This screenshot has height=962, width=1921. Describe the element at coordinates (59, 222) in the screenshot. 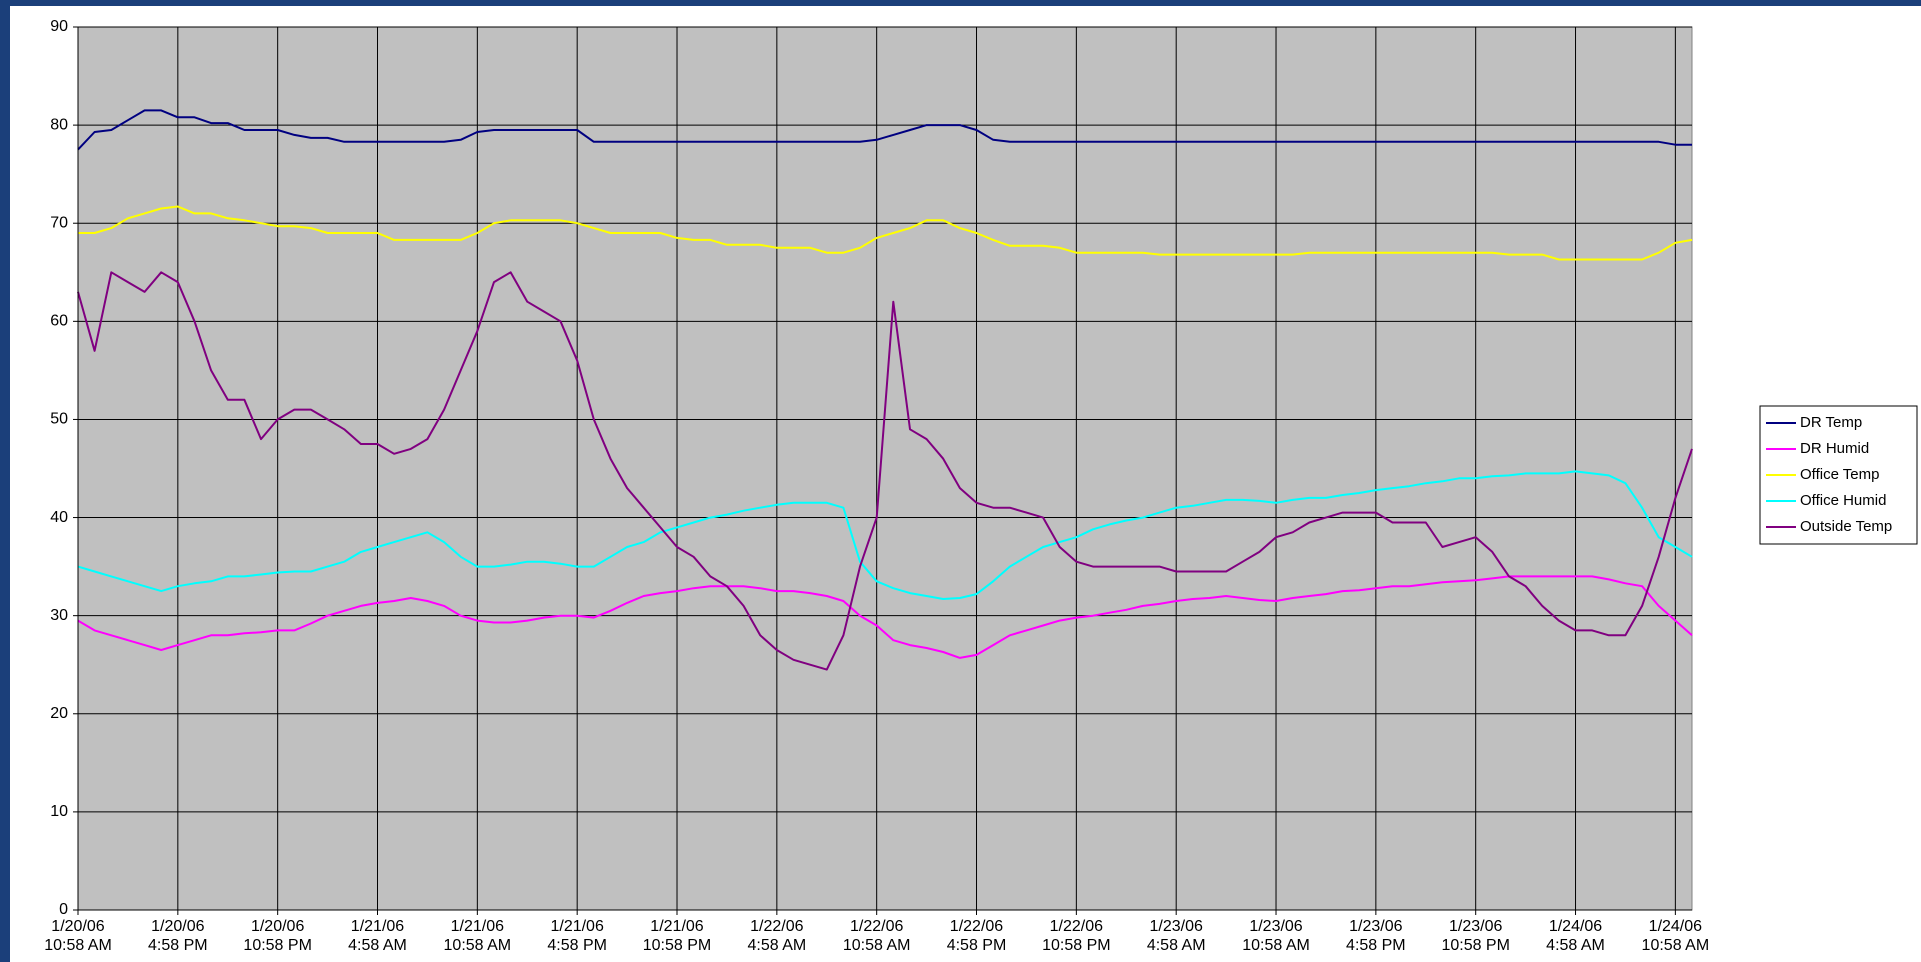

I see `y-tick-label: 70` at that location.